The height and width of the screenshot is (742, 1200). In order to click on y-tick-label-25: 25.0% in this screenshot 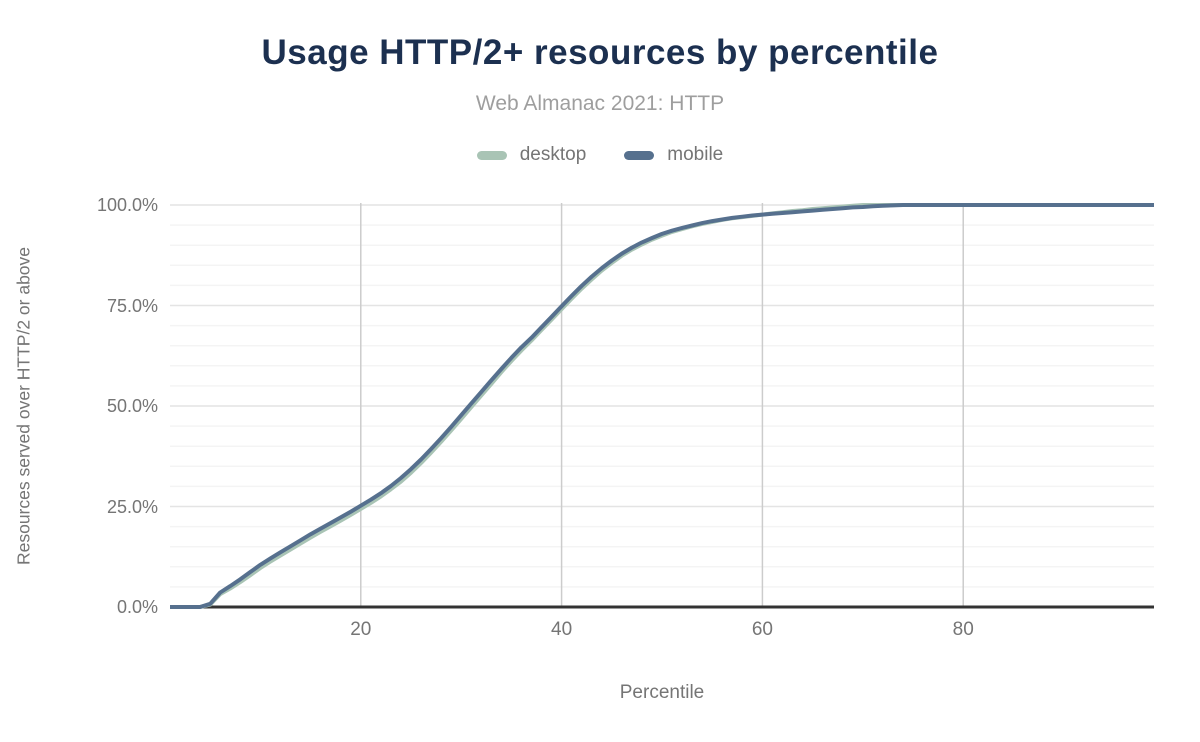, I will do `click(132, 506)`.